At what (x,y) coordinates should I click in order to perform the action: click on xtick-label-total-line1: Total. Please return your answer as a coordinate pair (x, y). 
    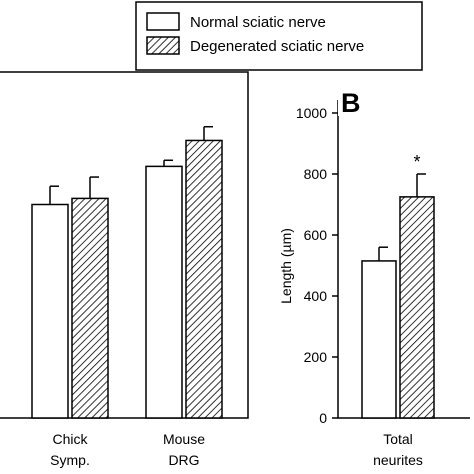
    Looking at the image, I should click on (398, 439).